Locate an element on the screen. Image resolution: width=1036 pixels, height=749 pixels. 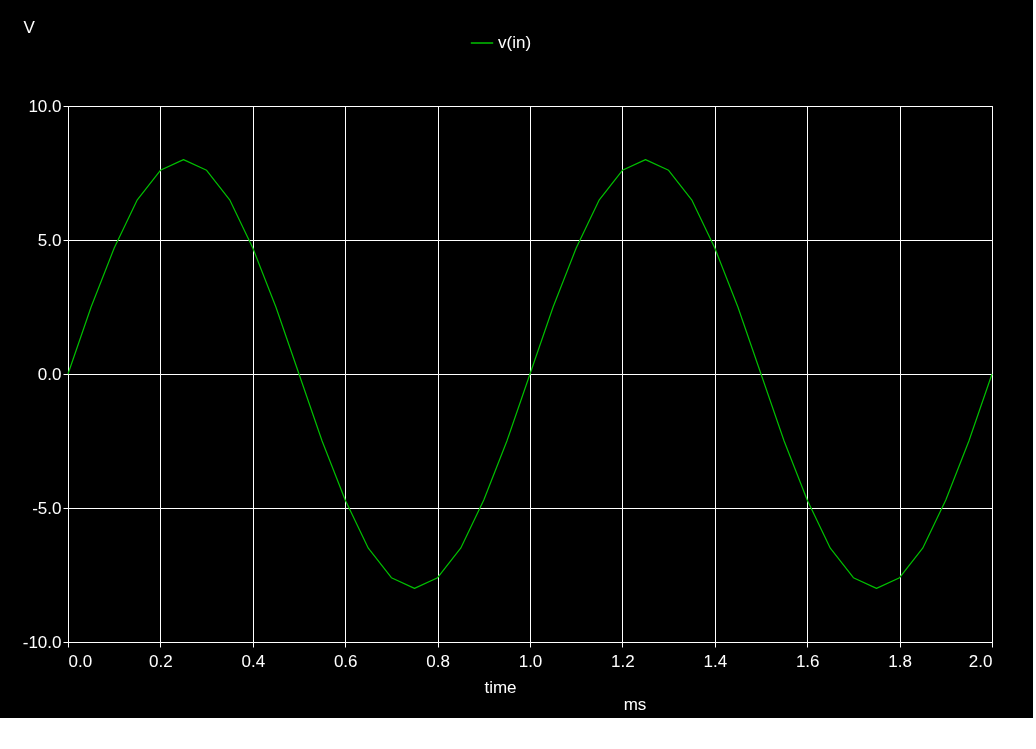
x-tick-label: 1.2 is located at coordinates (623, 661).